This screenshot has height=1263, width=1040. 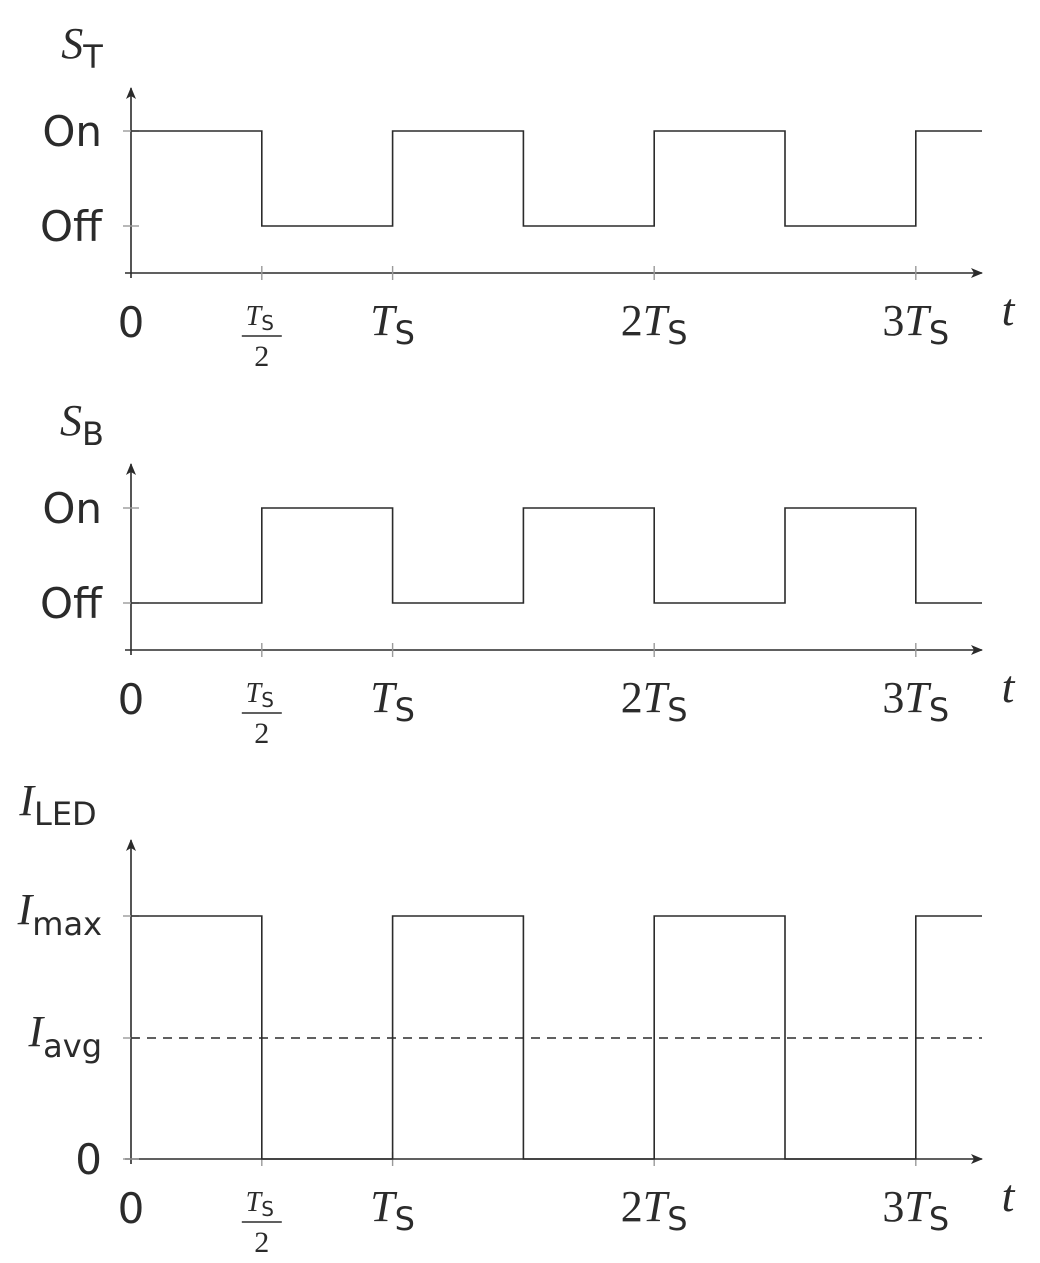 What do you see at coordinates (556, 555) in the screenshot?
I see `waveform-sb` at bounding box center [556, 555].